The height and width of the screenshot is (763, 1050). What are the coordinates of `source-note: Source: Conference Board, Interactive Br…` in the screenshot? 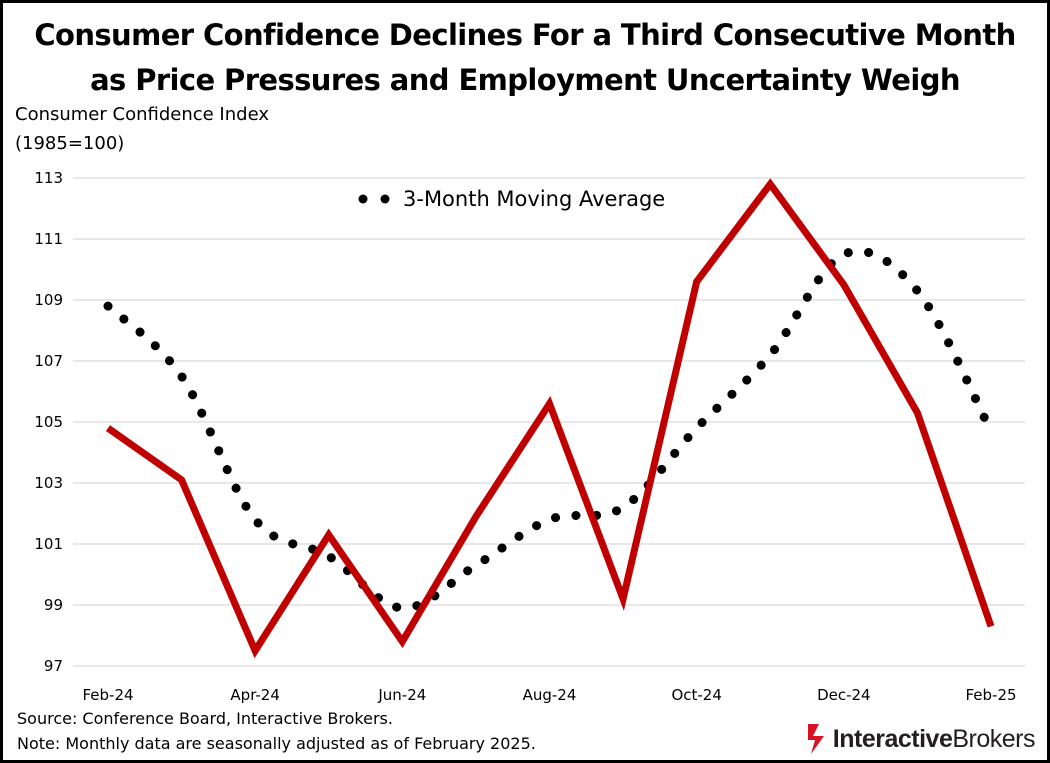 It's located at (205, 718).